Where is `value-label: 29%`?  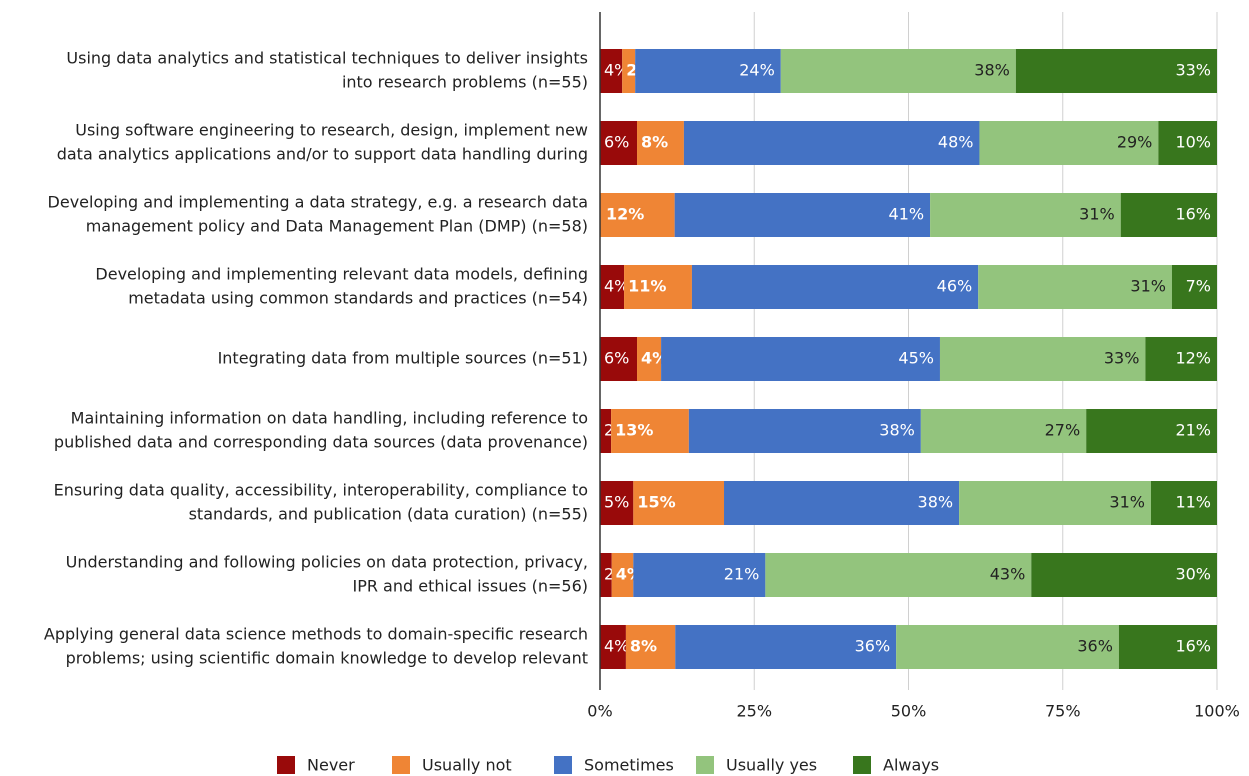 value-label: 29% is located at coordinates (1135, 142).